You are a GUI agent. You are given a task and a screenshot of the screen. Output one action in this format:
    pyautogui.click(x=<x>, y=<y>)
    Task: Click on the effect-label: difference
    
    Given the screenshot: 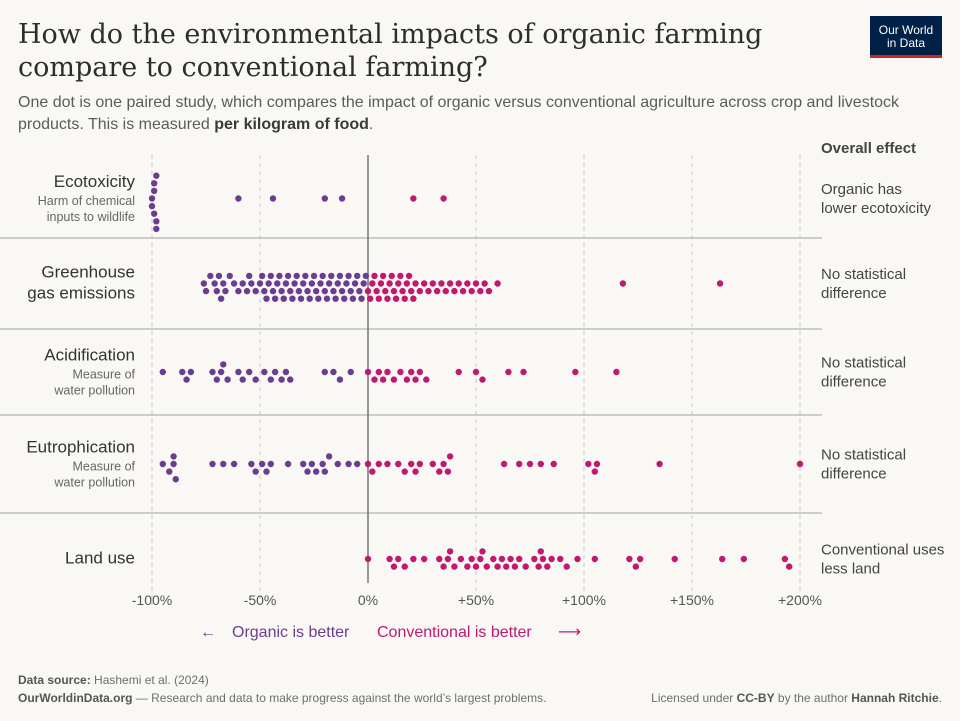 What is the action you would take?
    pyautogui.click(x=854, y=293)
    